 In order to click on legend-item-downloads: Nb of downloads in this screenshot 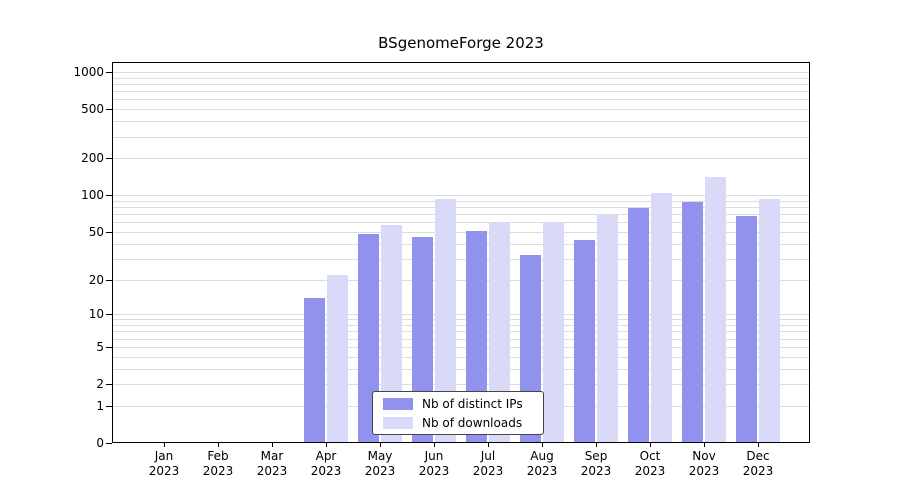, I will do `click(458, 423)`.